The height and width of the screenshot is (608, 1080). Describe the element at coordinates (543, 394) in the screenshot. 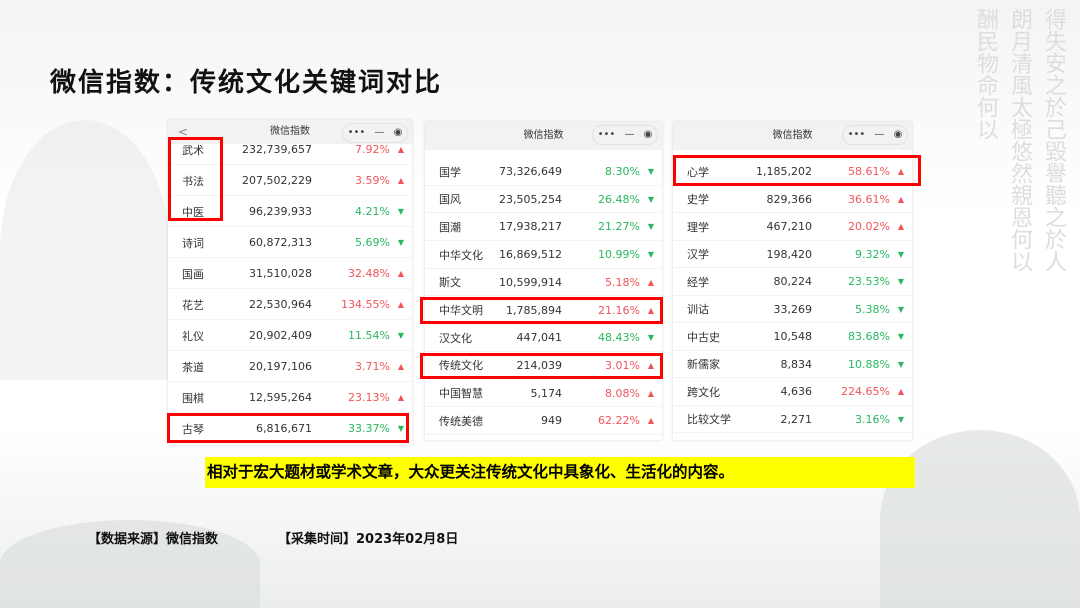

I see `table-row: 中国智慧 5,174 8.08% ▲` at that location.